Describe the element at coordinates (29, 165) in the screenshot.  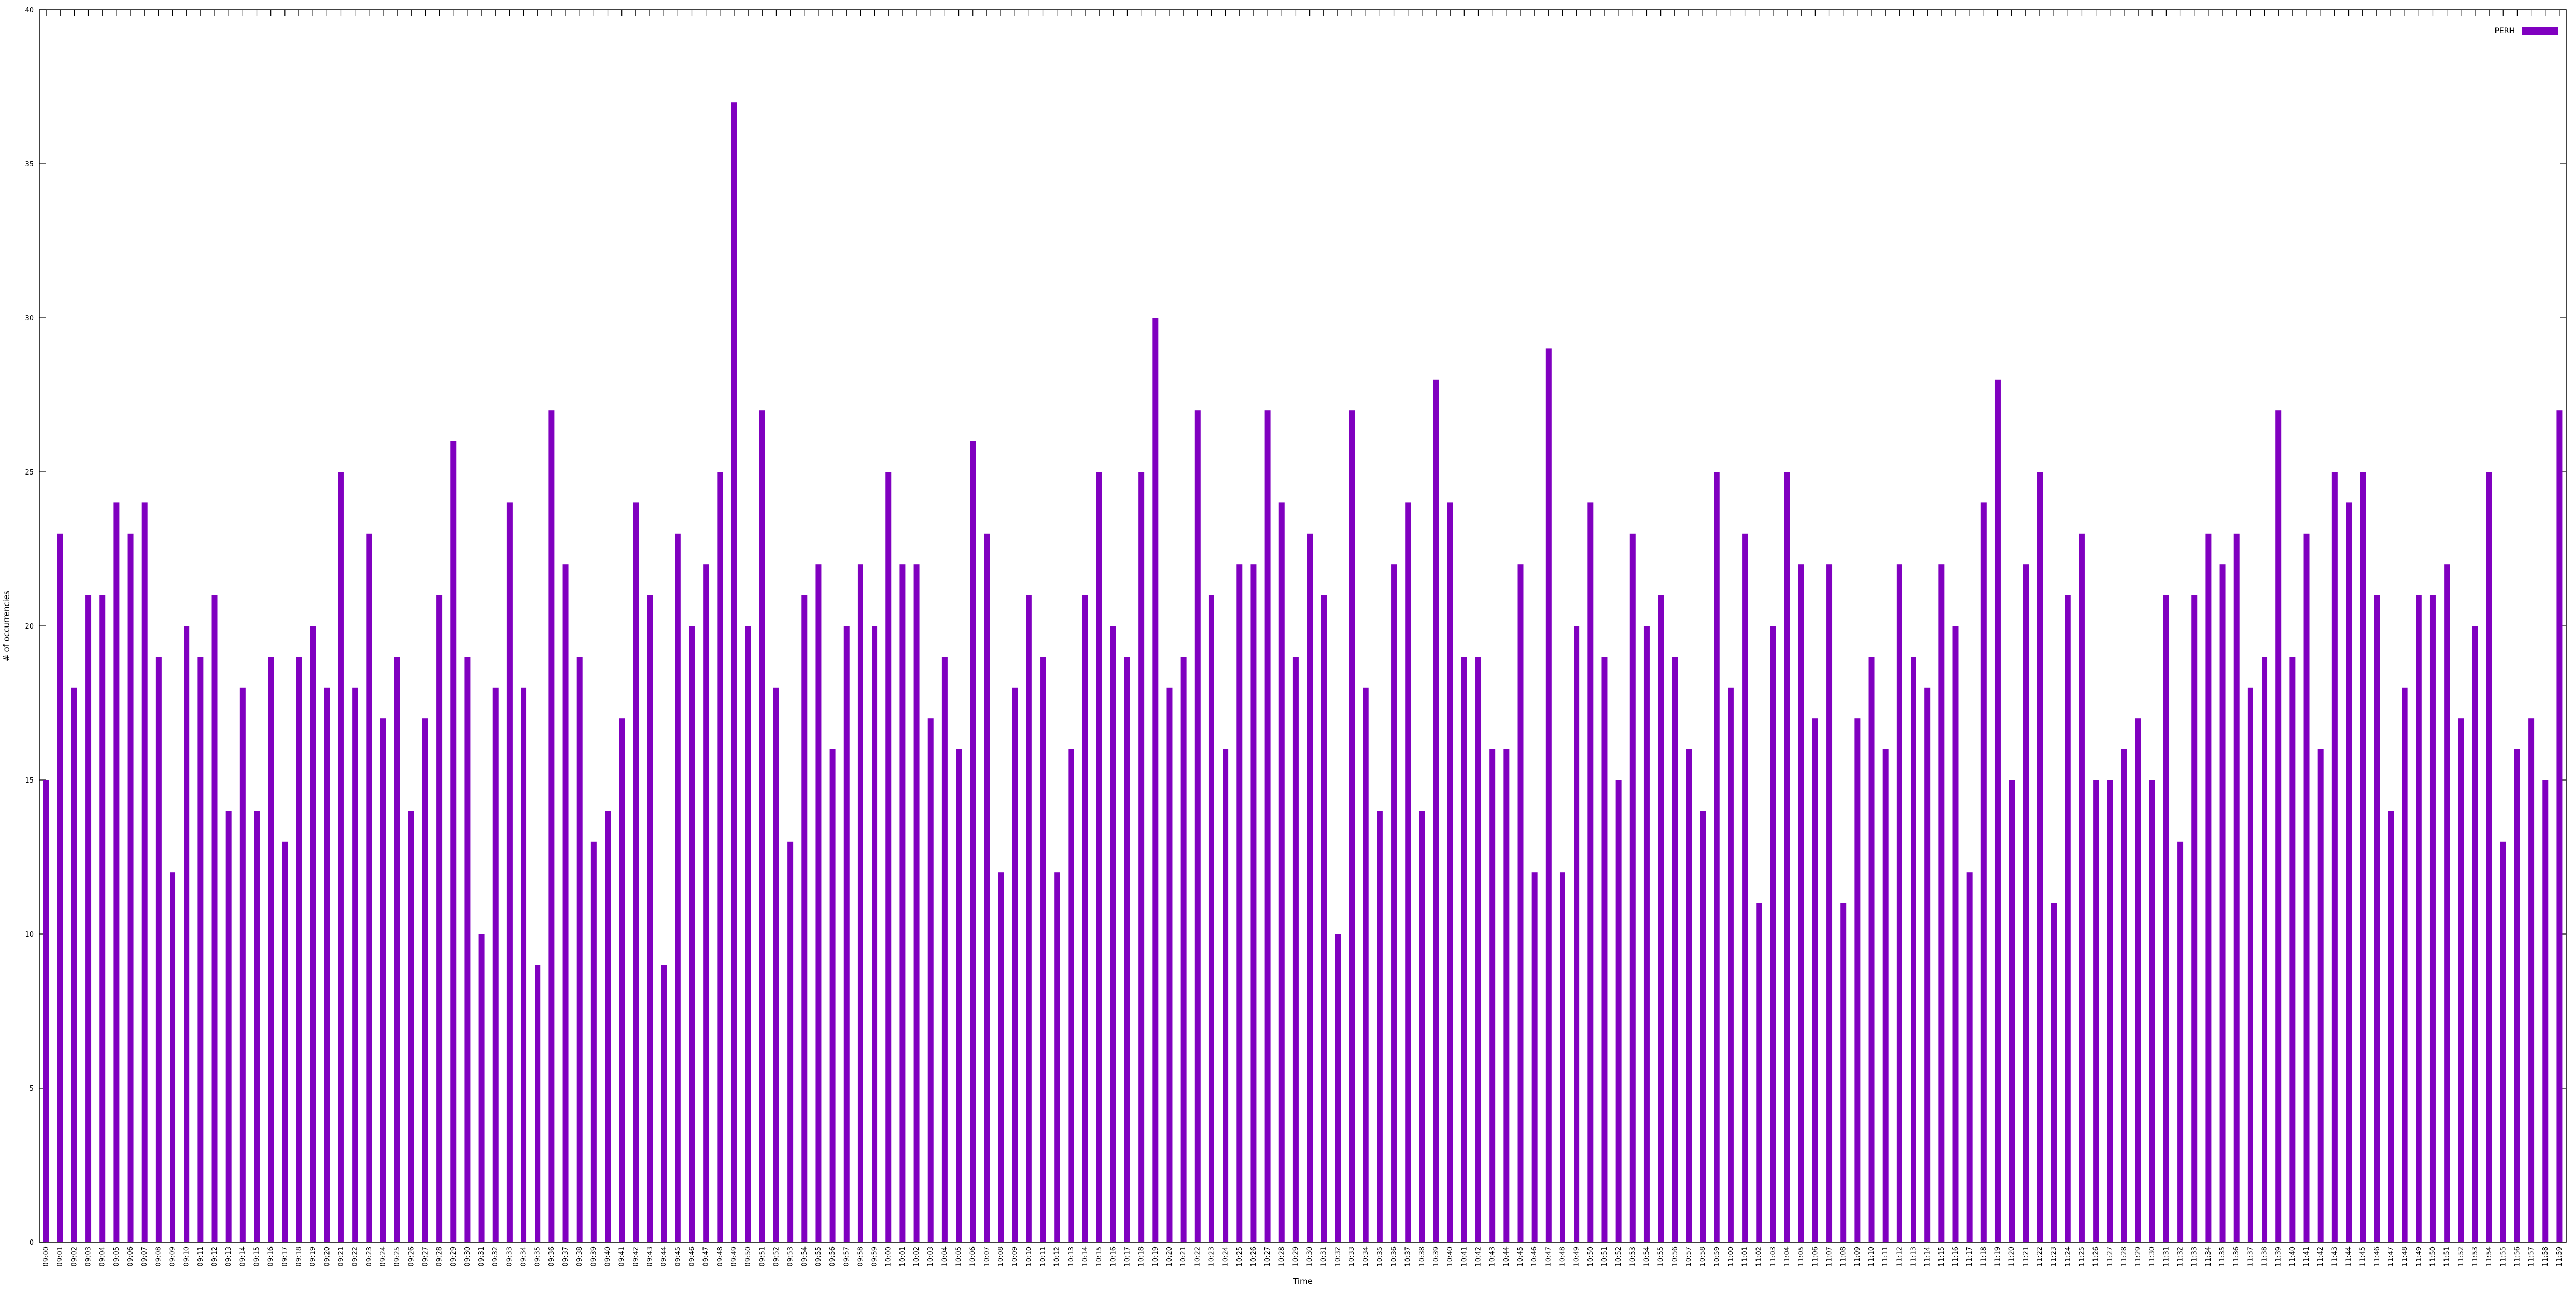
I see `y-tick-label: 35` at that location.